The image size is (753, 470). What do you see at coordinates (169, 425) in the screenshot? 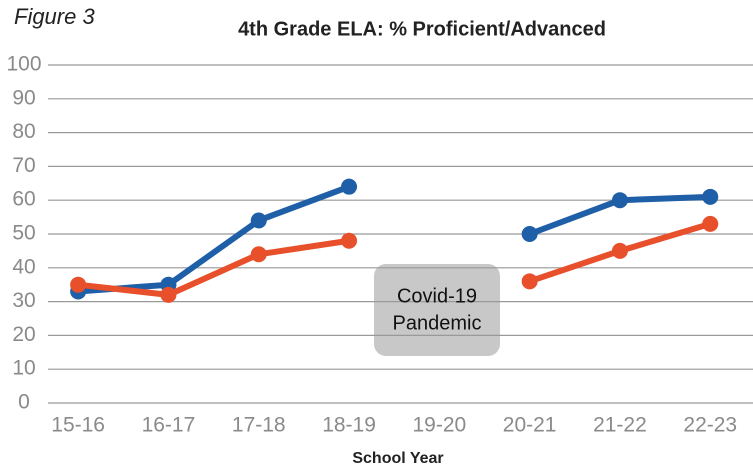
I see `x-tick-label: 16-17` at bounding box center [169, 425].